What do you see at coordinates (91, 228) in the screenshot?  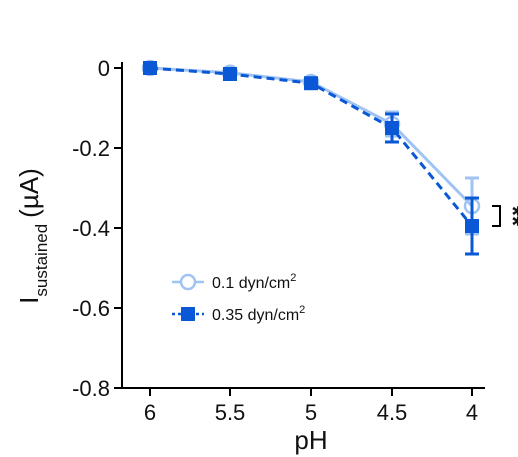 I see `y-tick-label: -0.4` at bounding box center [91, 228].